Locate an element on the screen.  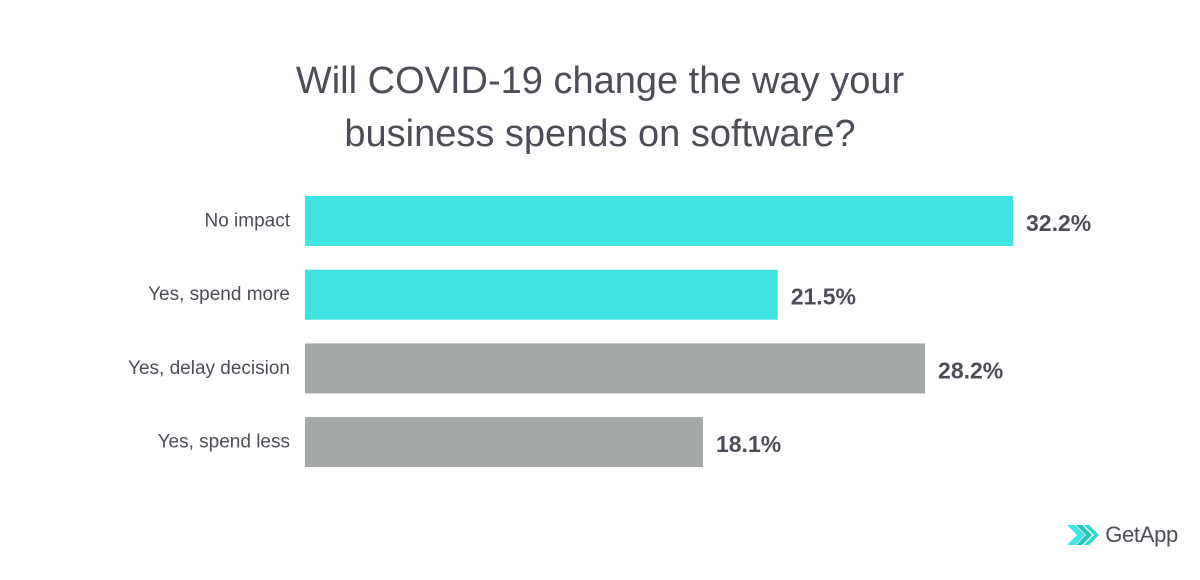
category-label-3: Yes, spend less is located at coordinates (224, 442).